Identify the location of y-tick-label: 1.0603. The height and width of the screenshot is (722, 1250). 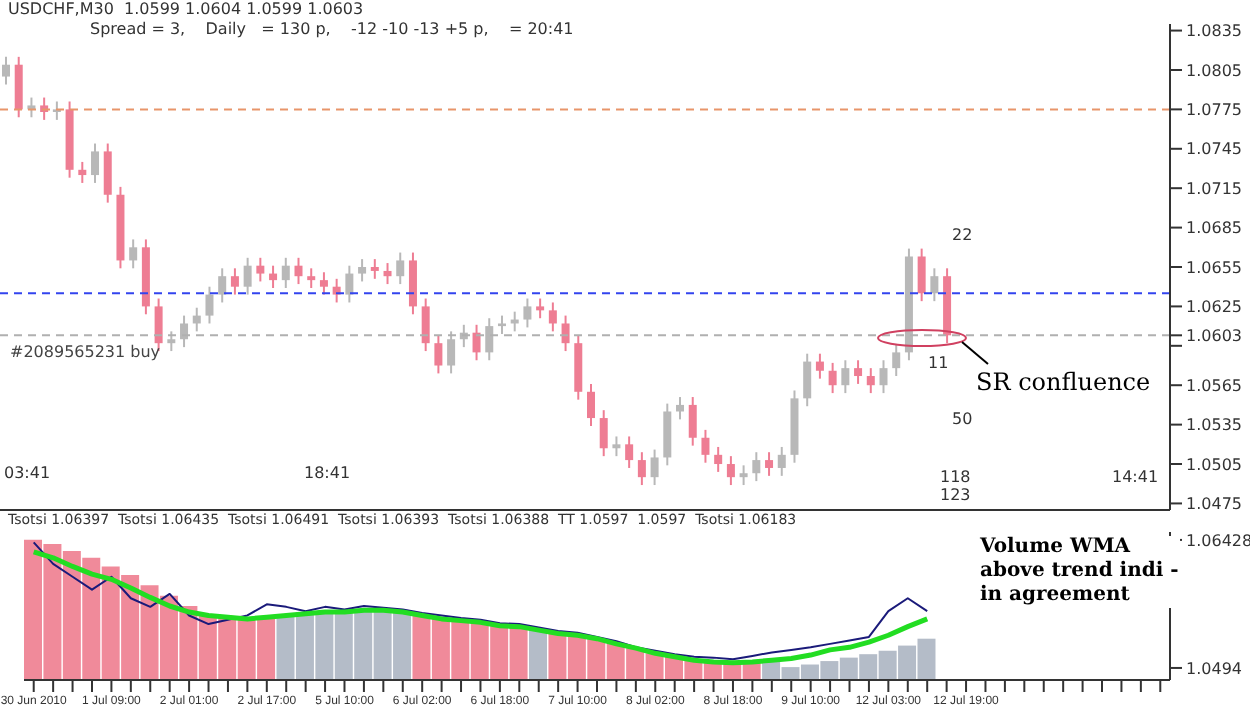
(1214, 335).